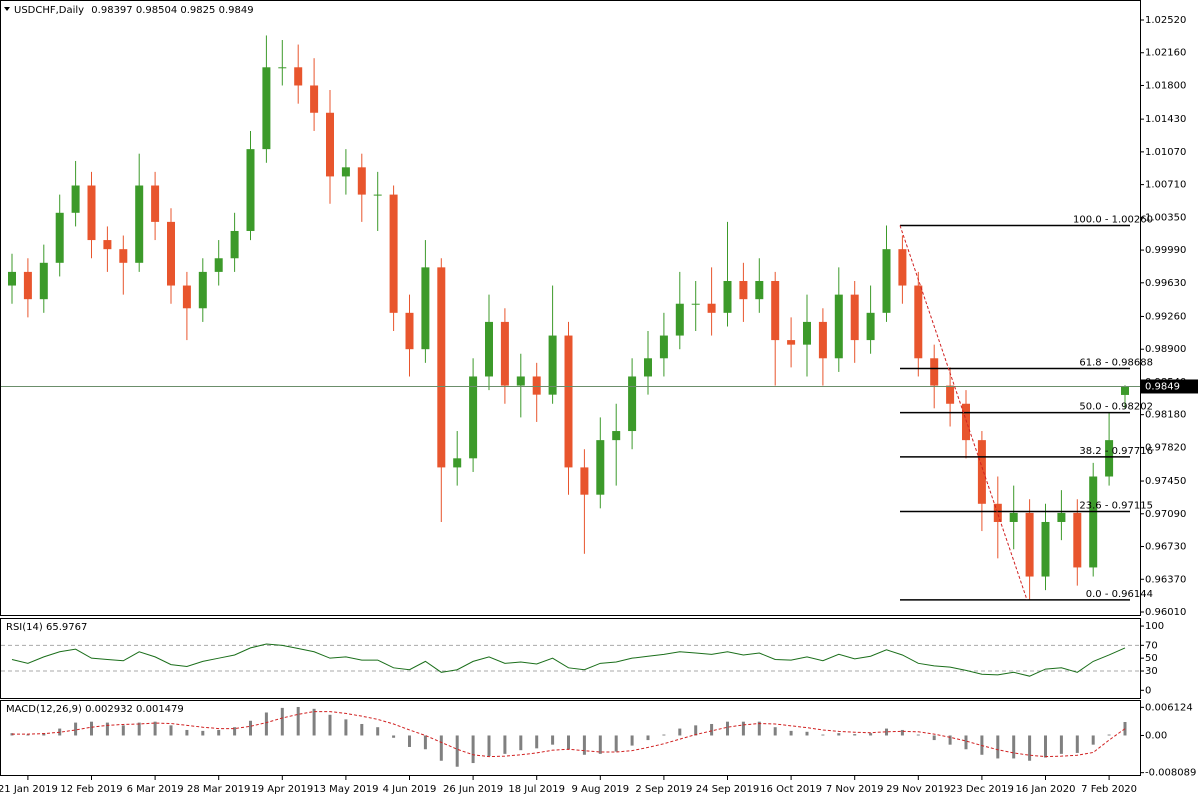 The height and width of the screenshot is (800, 1200). What do you see at coordinates (918, 789) in the screenshot?
I see `x-tick-label: 29 Nov 2019` at bounding box center [918, 789].